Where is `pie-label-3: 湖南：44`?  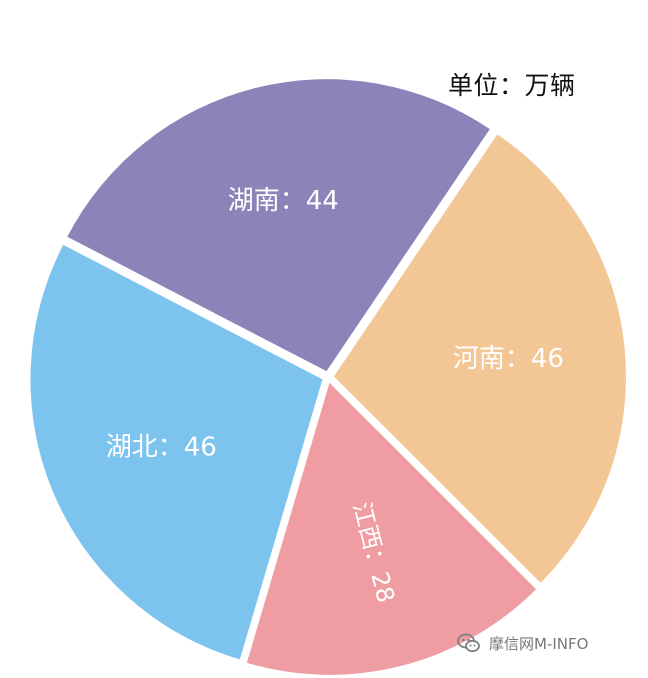
pie-label-3: 湖南：44 is located at coordinates (283, 201).